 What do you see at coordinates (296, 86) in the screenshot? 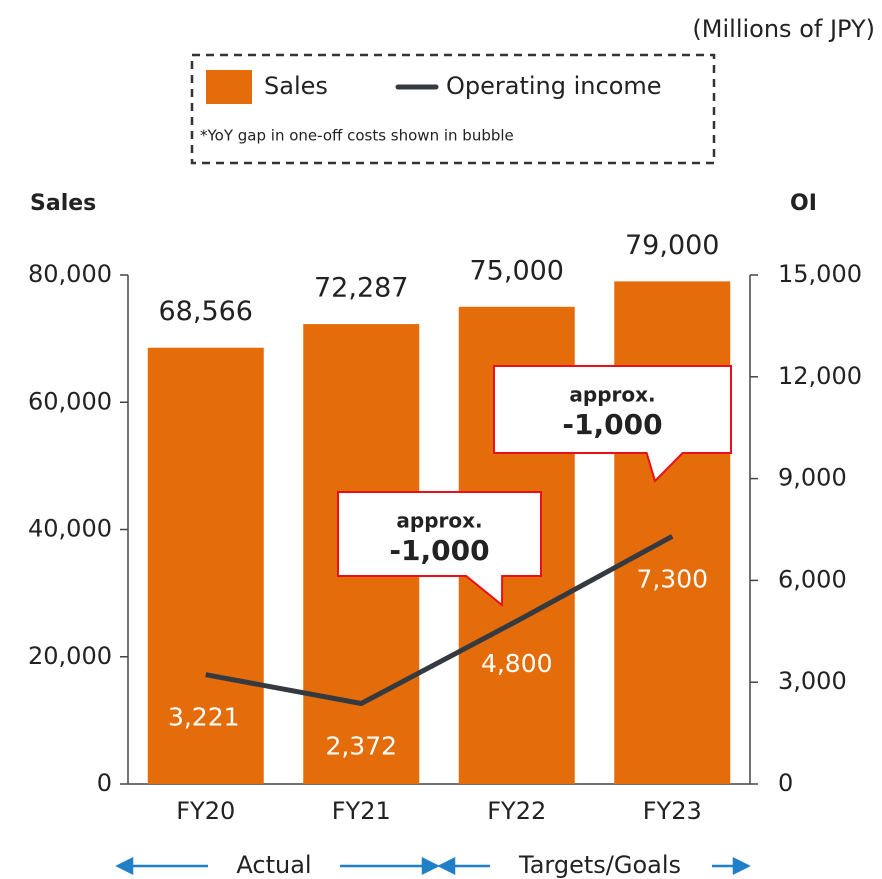
I see `legend-label: Sales` at bounding box center [296, 86].